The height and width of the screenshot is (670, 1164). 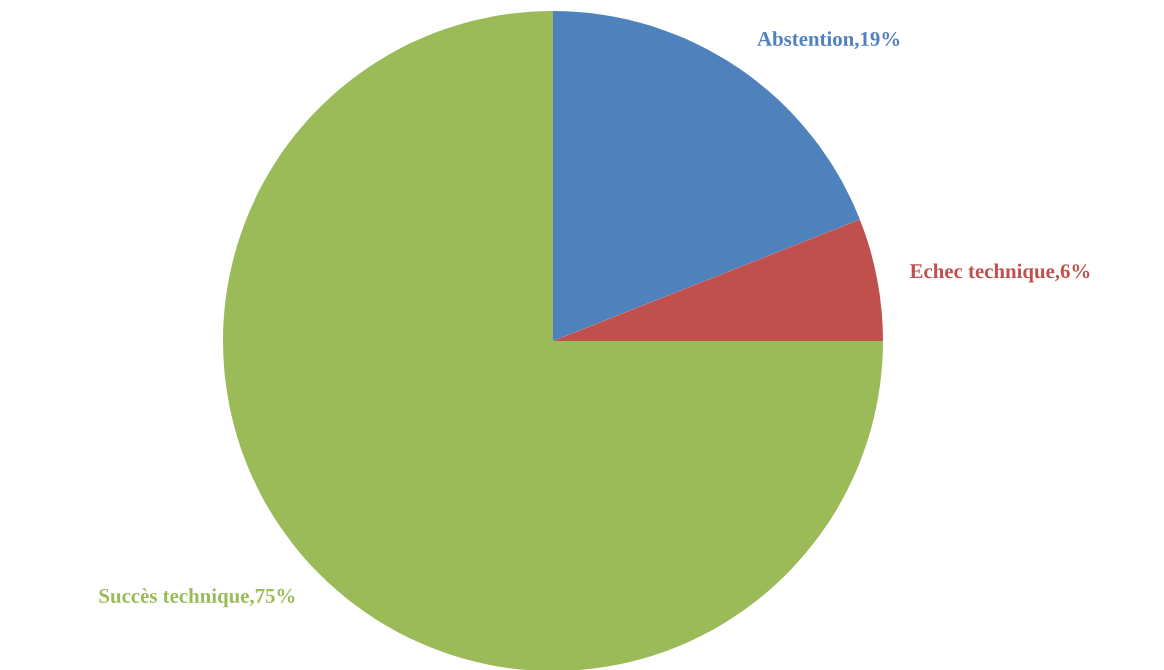 I want to click on pie-slice, so click(x=718, y=280).